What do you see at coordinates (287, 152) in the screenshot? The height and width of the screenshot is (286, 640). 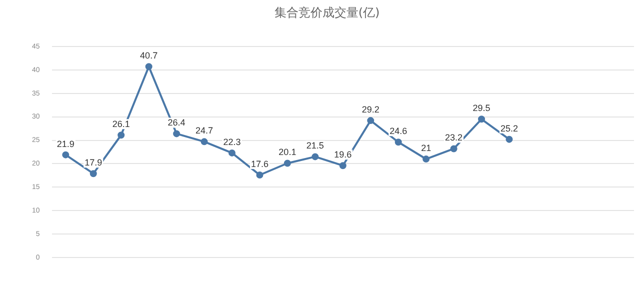 I see `data-label: 20.1` at bounding box center [287, 152].